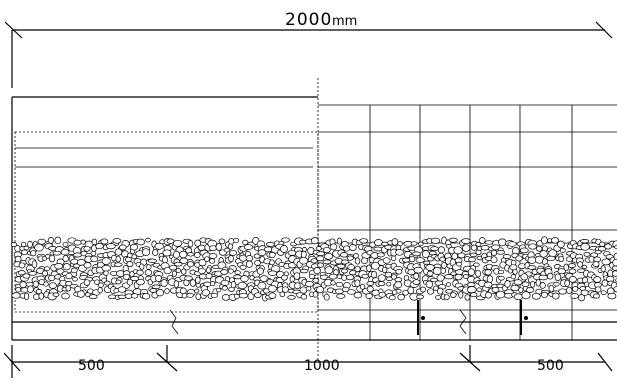 Image resolution: width=617 pixels, height=383 pixels. What do you see at coordinates (174, 322) in the screenshot?
I see `break-mark-left` at bounding box center [174, 322].